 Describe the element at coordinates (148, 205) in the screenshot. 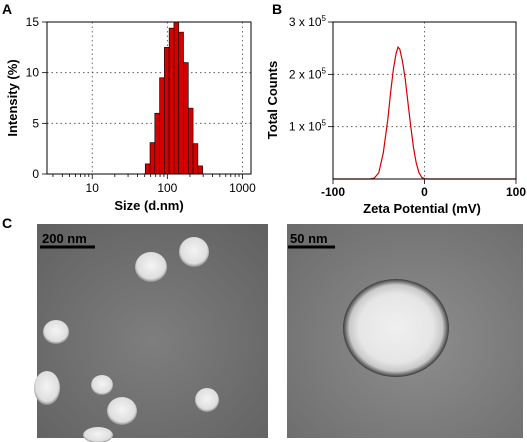

I see `chart-a-x-axis-title: Size (d.nm)` at that location.